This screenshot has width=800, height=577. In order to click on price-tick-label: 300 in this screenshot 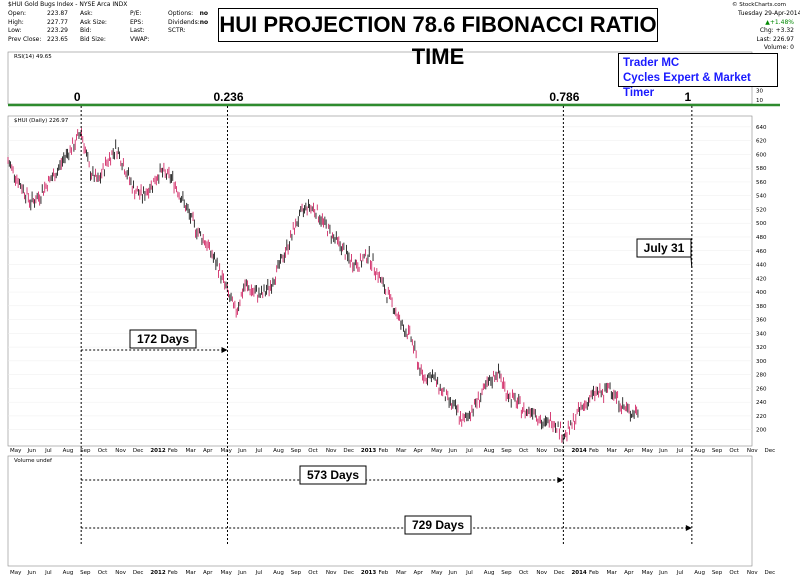, I will do `click(761, 362)`.